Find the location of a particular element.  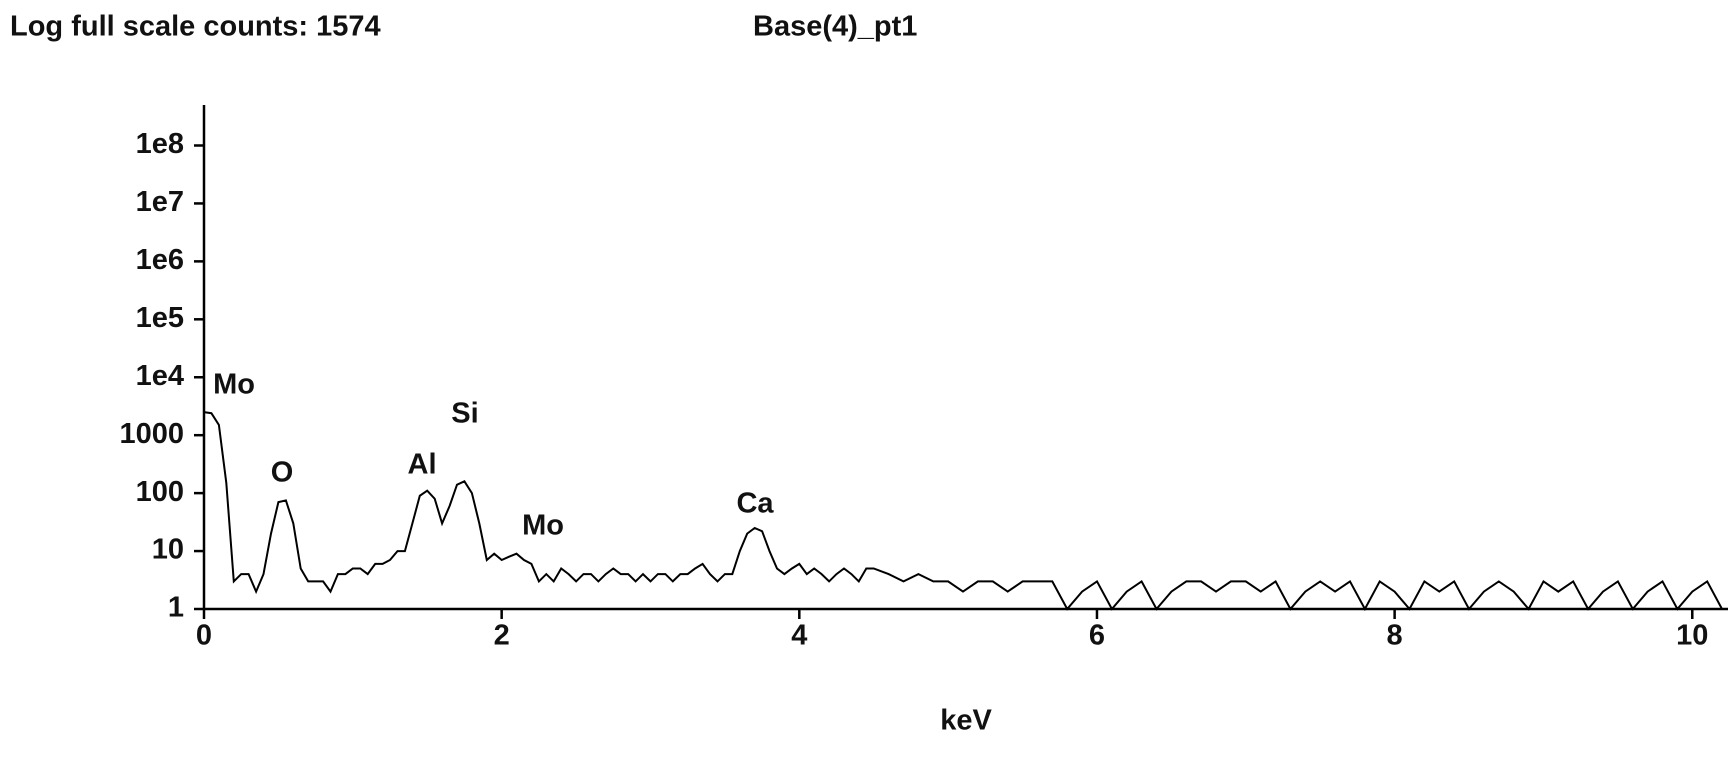

x-tick-label: 6 is located at coordinates (1097, 636).